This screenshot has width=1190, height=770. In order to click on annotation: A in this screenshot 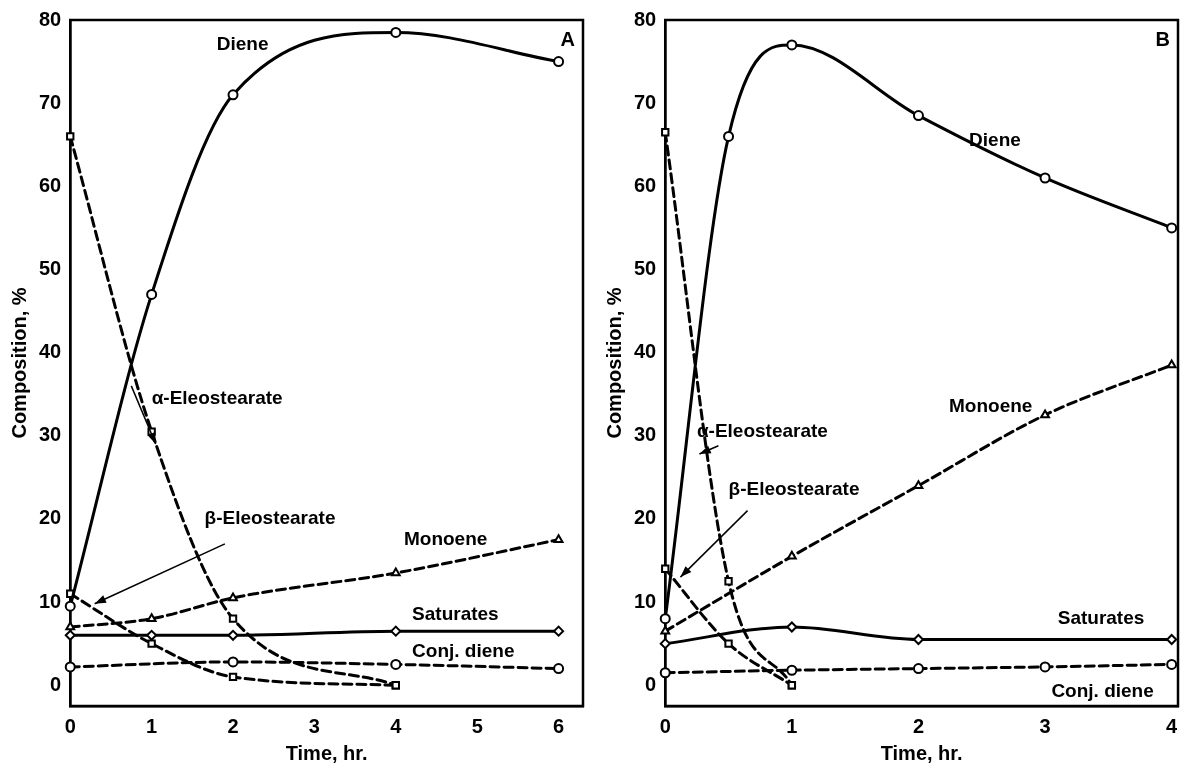, I will do `click(567, 38)`.